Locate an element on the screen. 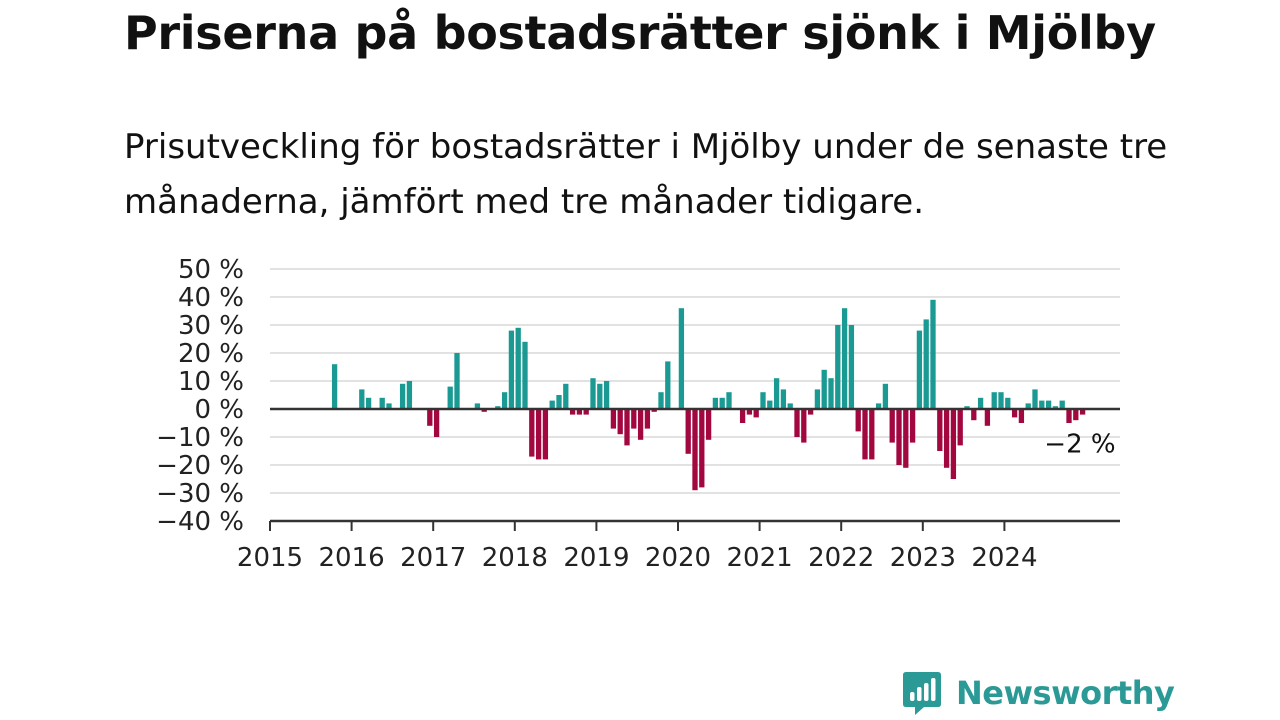 The height and width of the screenshot is (720, 1280). end-value-label: −2 % is located at coordinates (1079, 445).